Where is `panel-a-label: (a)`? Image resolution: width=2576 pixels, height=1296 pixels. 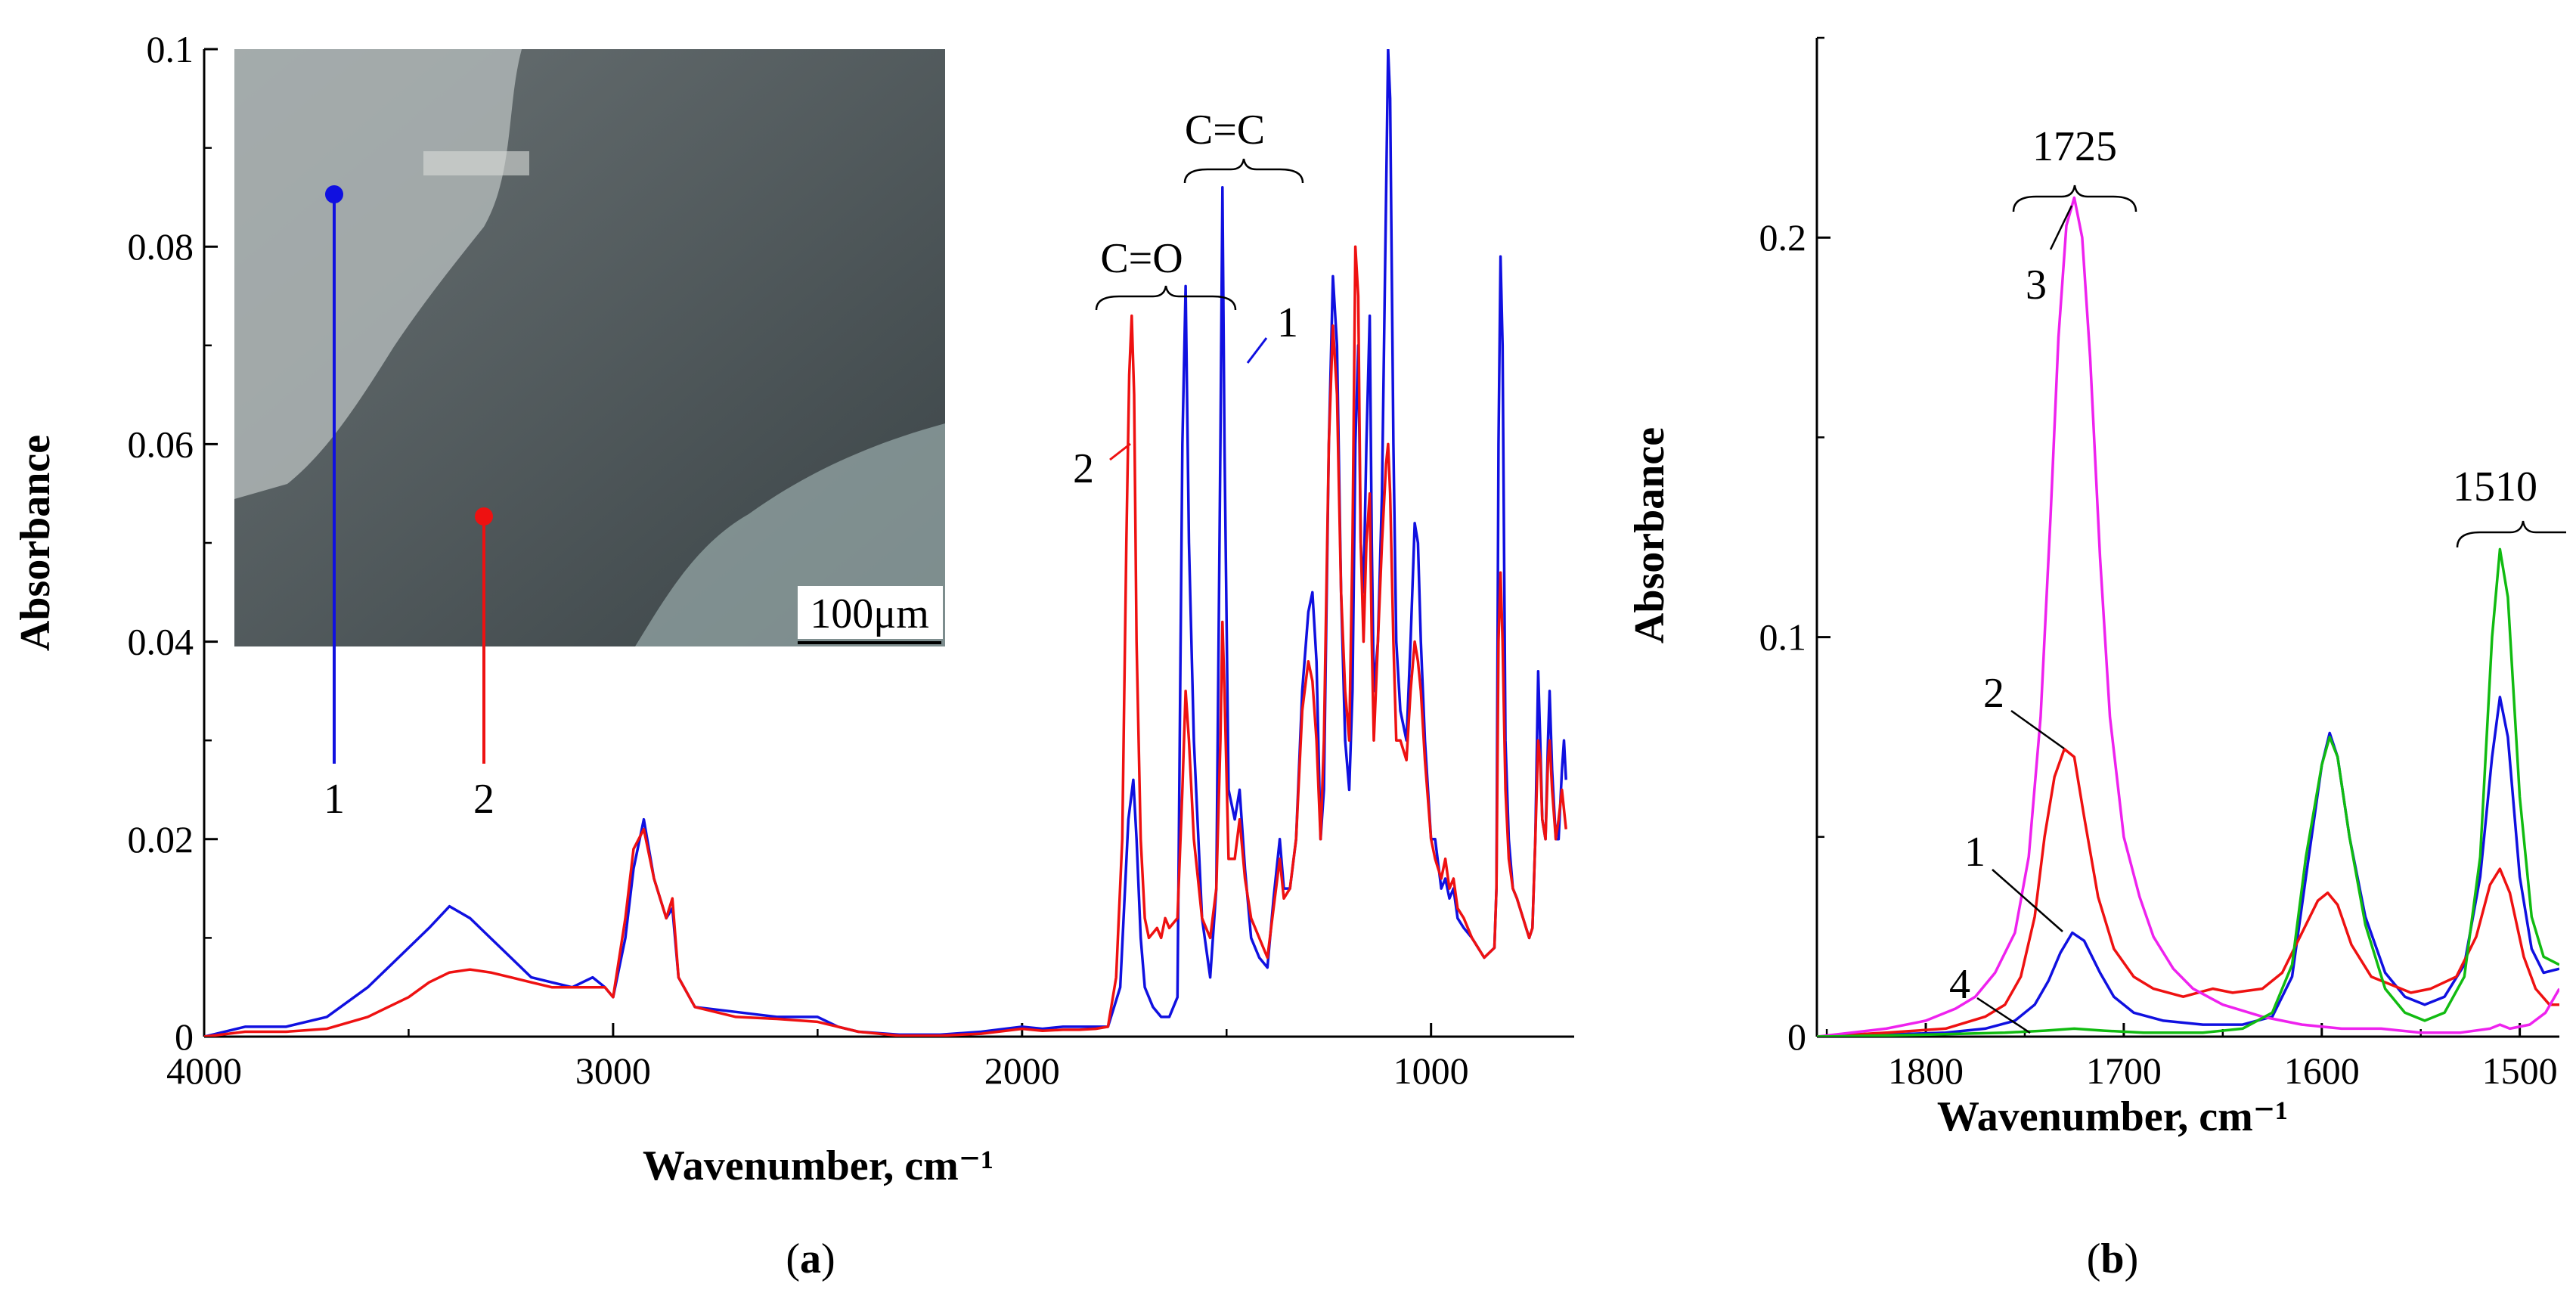
panel-a-label: (a) is located at coordinates (811, 1259).